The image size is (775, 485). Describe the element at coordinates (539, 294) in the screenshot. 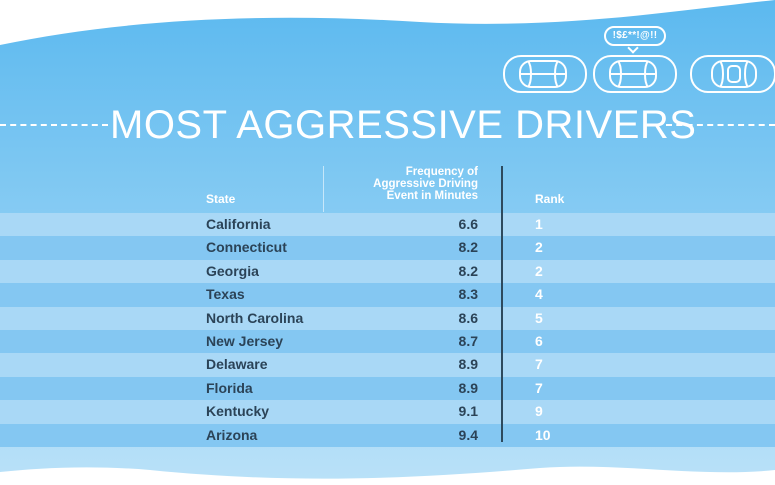

I see `rank-cell: 4` at that location.